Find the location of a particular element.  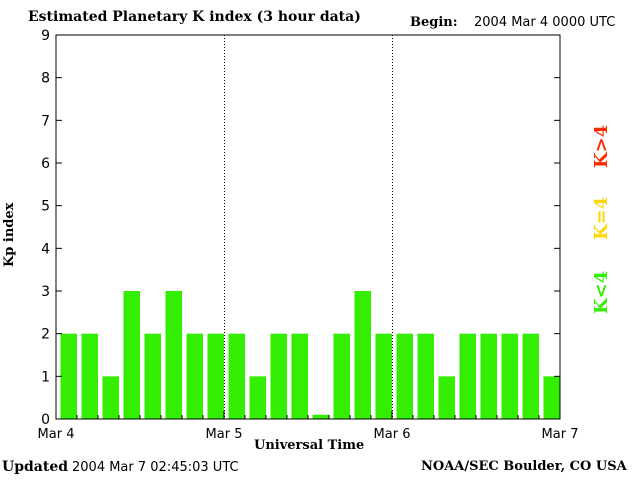

y-axis-label: Kp index is located at coordinates (9, 234).